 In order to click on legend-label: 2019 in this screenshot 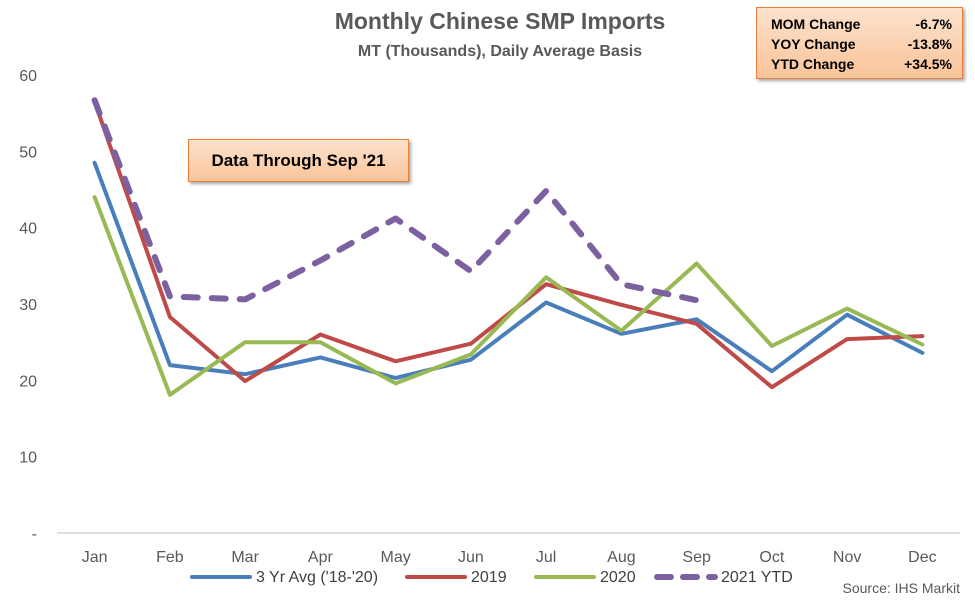, I will do `click(489, 577)`.